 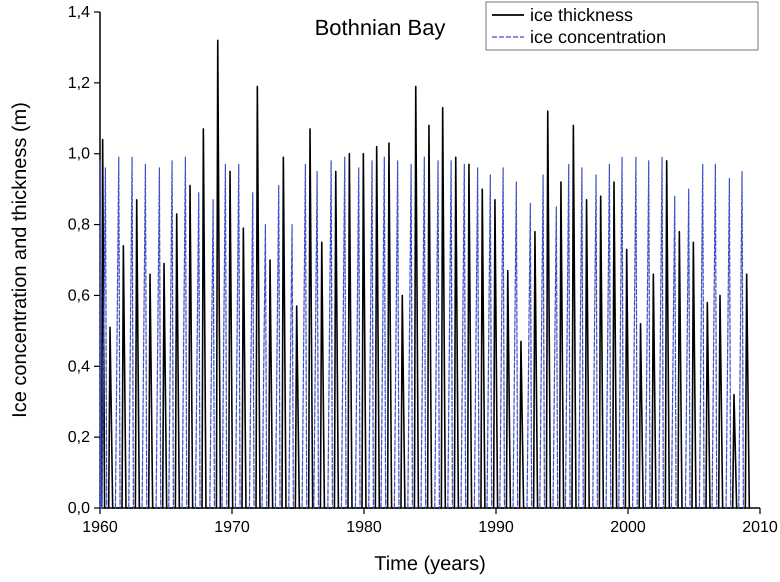 I want to click on y-tick-label: 0,8, so click(x=79, y=225).